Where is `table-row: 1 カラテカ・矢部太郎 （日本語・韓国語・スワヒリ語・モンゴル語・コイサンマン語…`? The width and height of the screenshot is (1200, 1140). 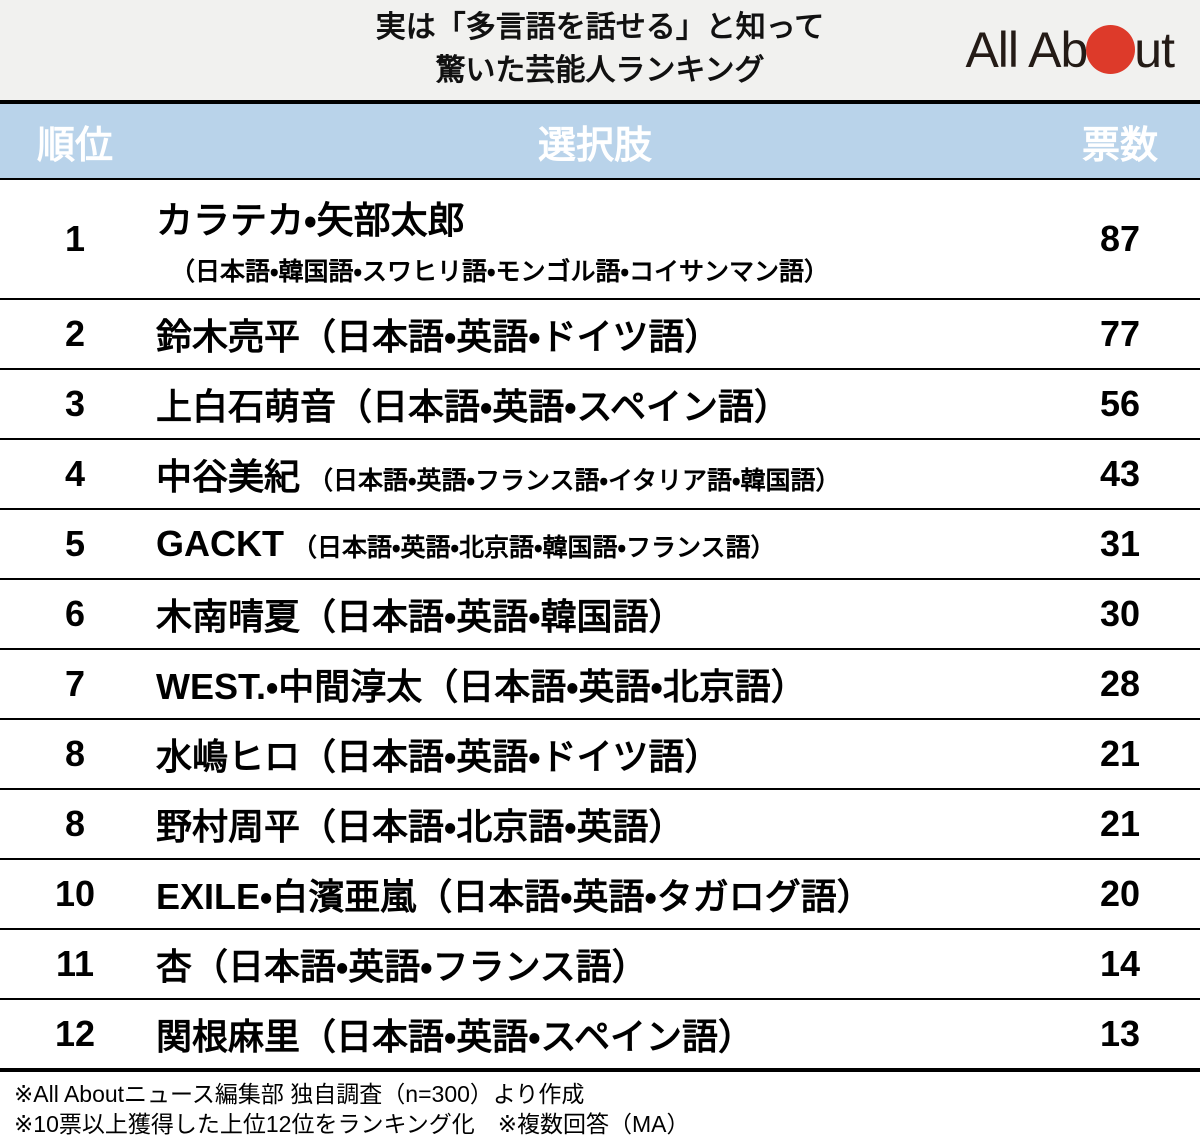
table-row: 1 カラテカ・矢部太郎 （日本語・韓国語・スワヒリ語・モンゴル語・コイサンマン語… is located at coordinates (600, 239).